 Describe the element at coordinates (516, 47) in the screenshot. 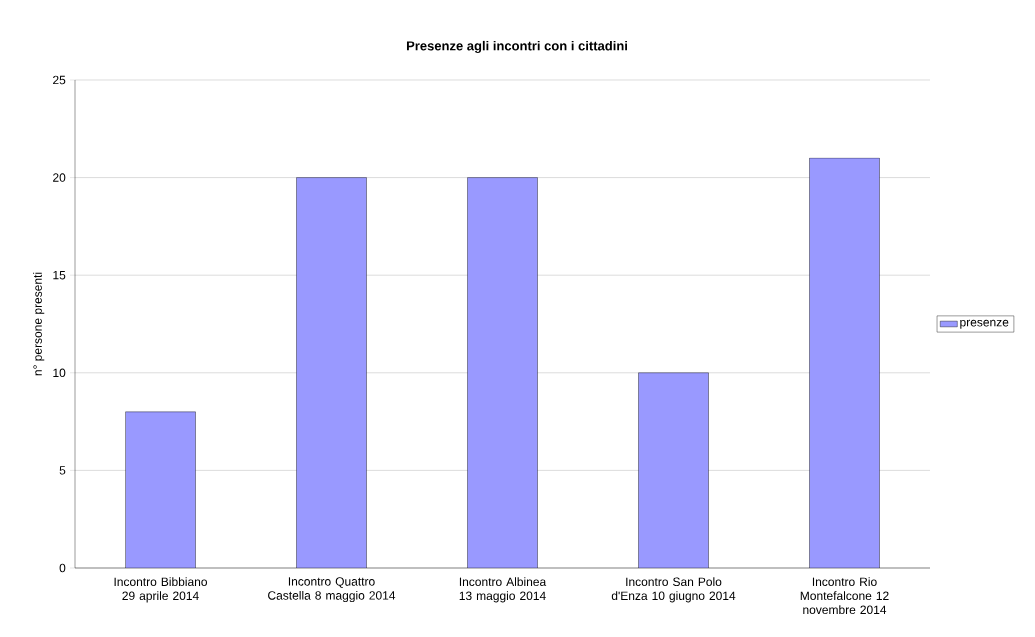

I see `chart-title: Presenze agli incontri con i cittadini` at that location.